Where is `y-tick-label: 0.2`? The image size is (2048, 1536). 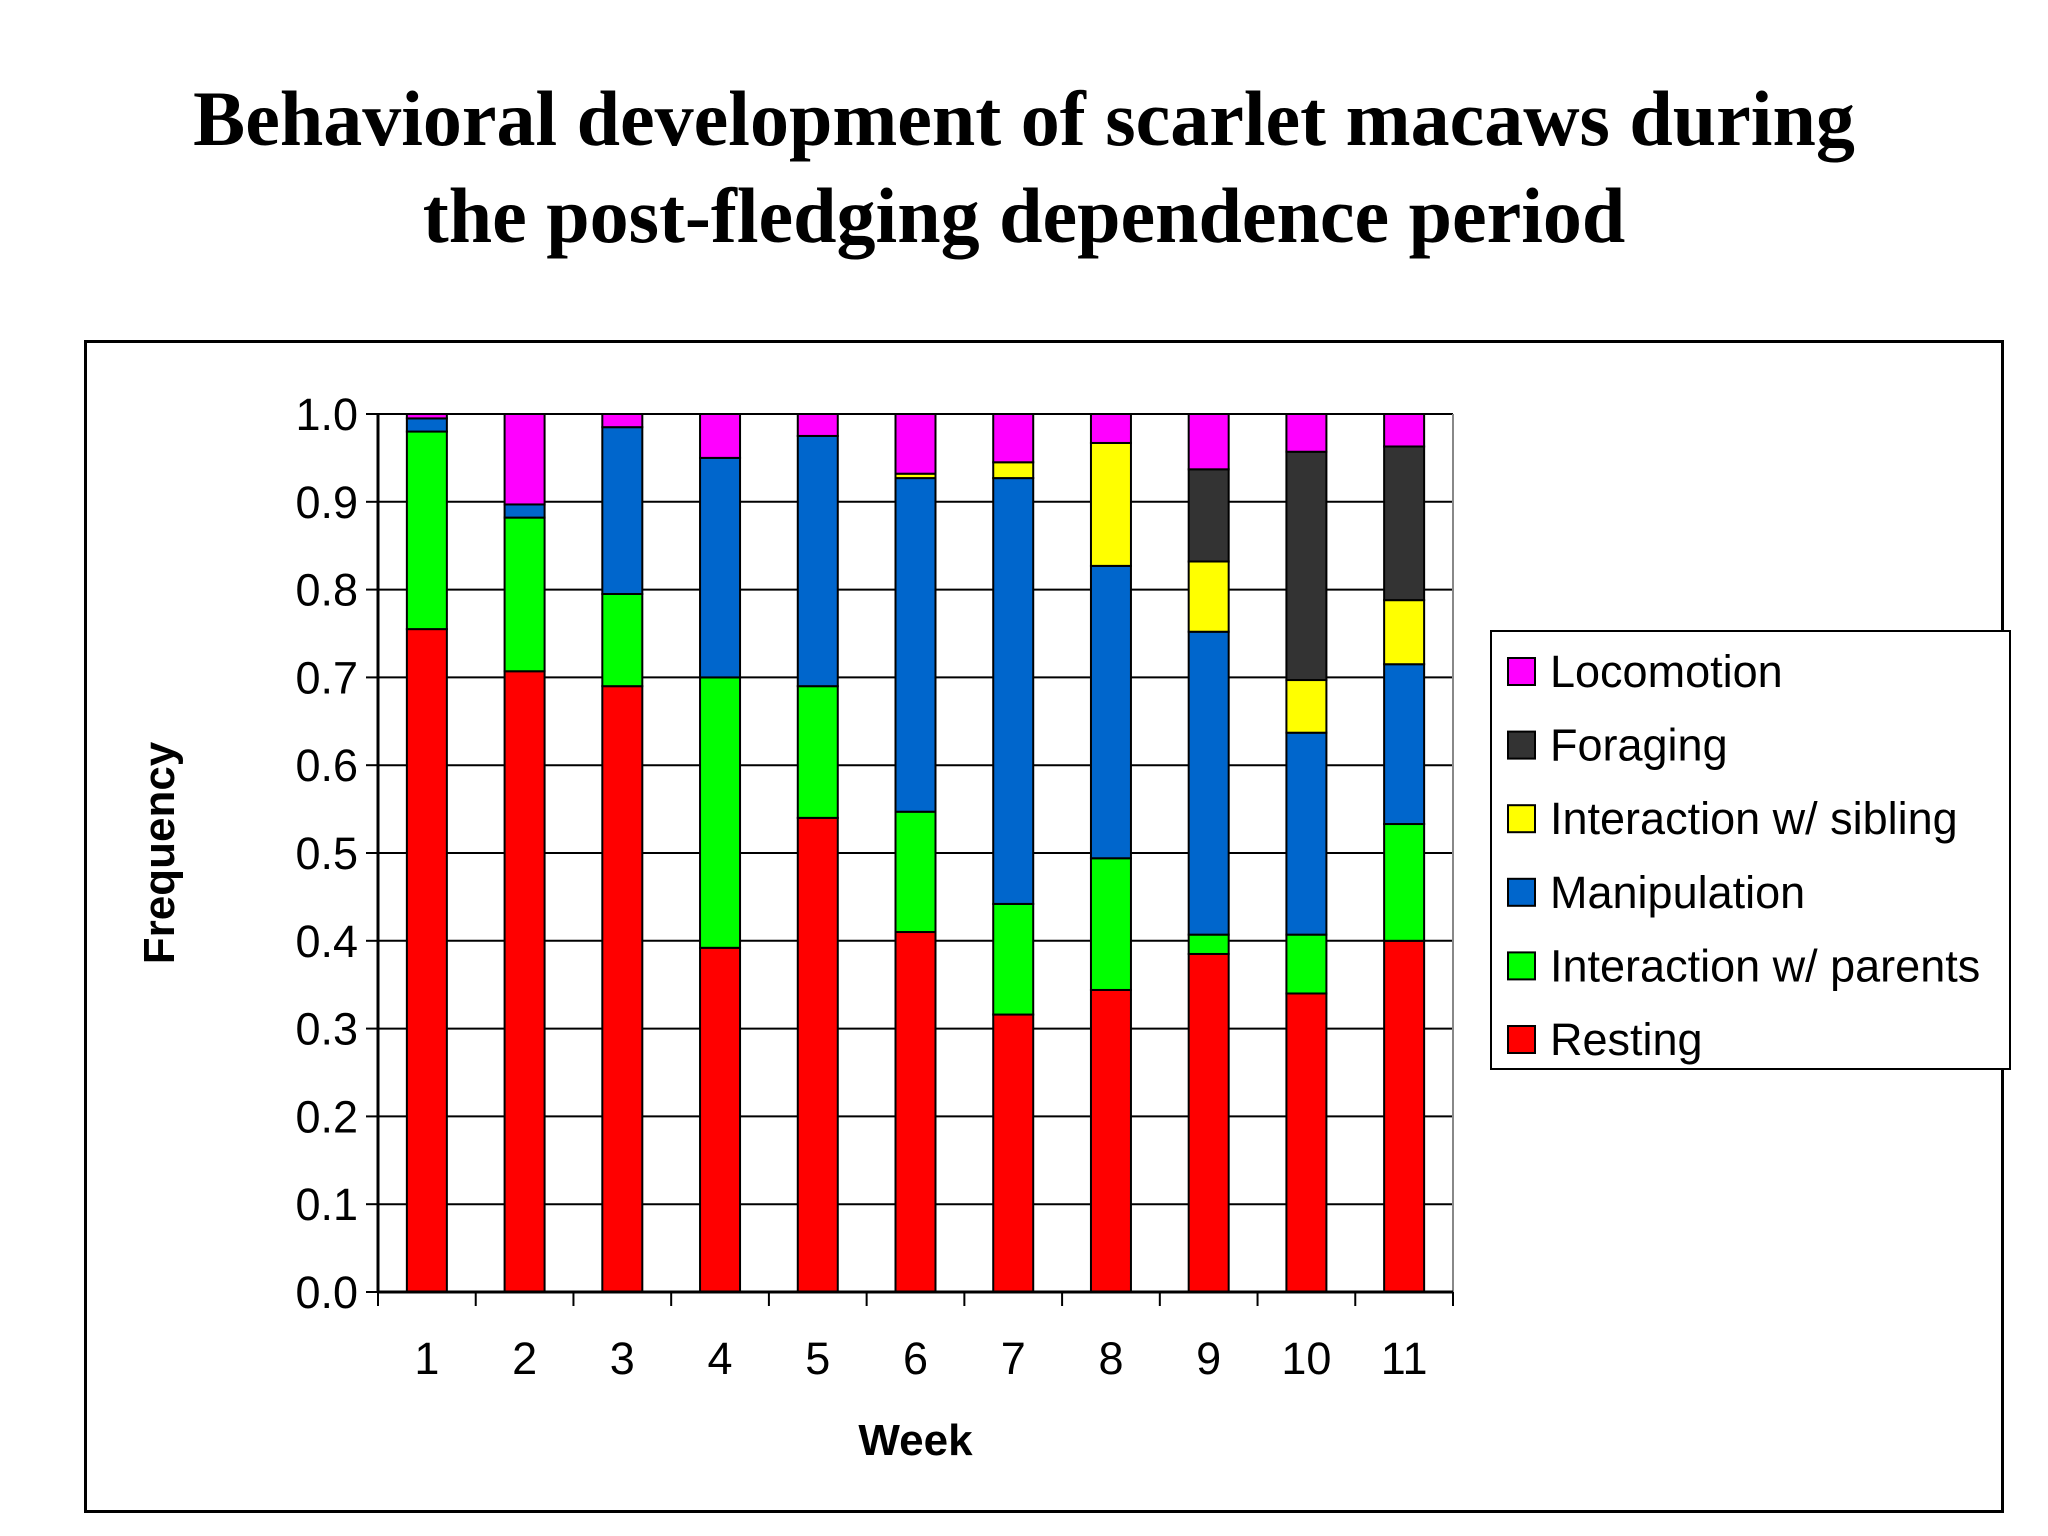 y-tick-label: 0.2 is located at coordinates (326, 1116).